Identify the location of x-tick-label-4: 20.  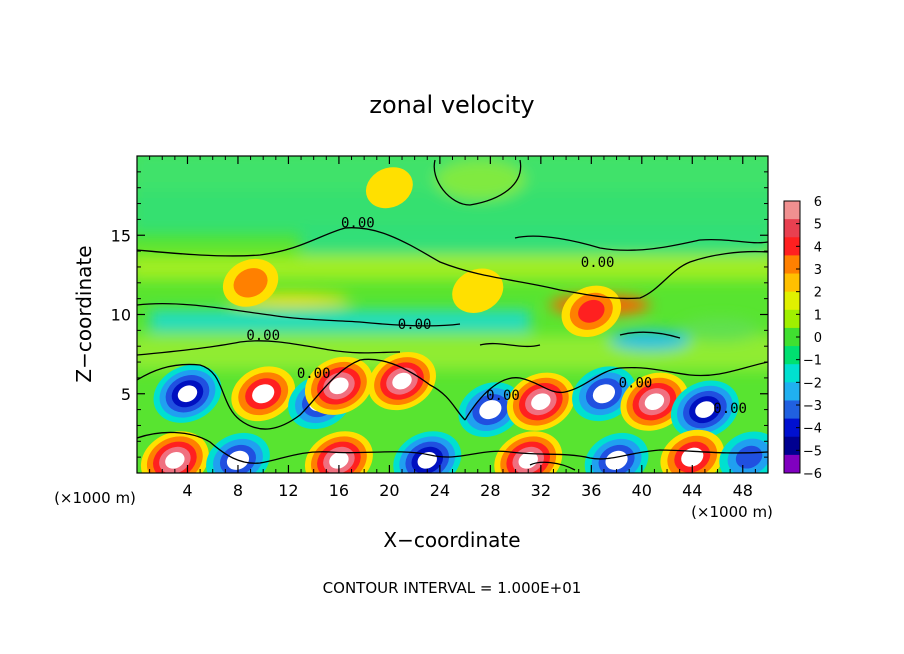
(389, 490).